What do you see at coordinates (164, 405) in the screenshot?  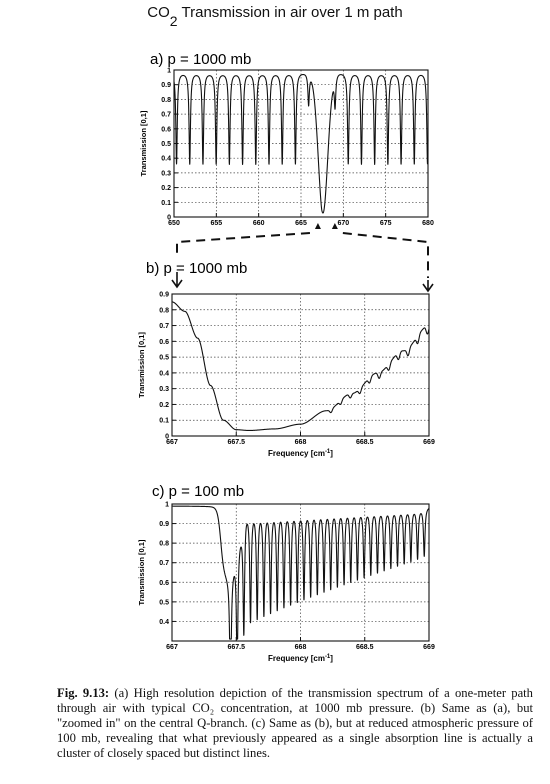 I see `panel-b-y-tick-label: 0.2` at bounding box center [164, 405].